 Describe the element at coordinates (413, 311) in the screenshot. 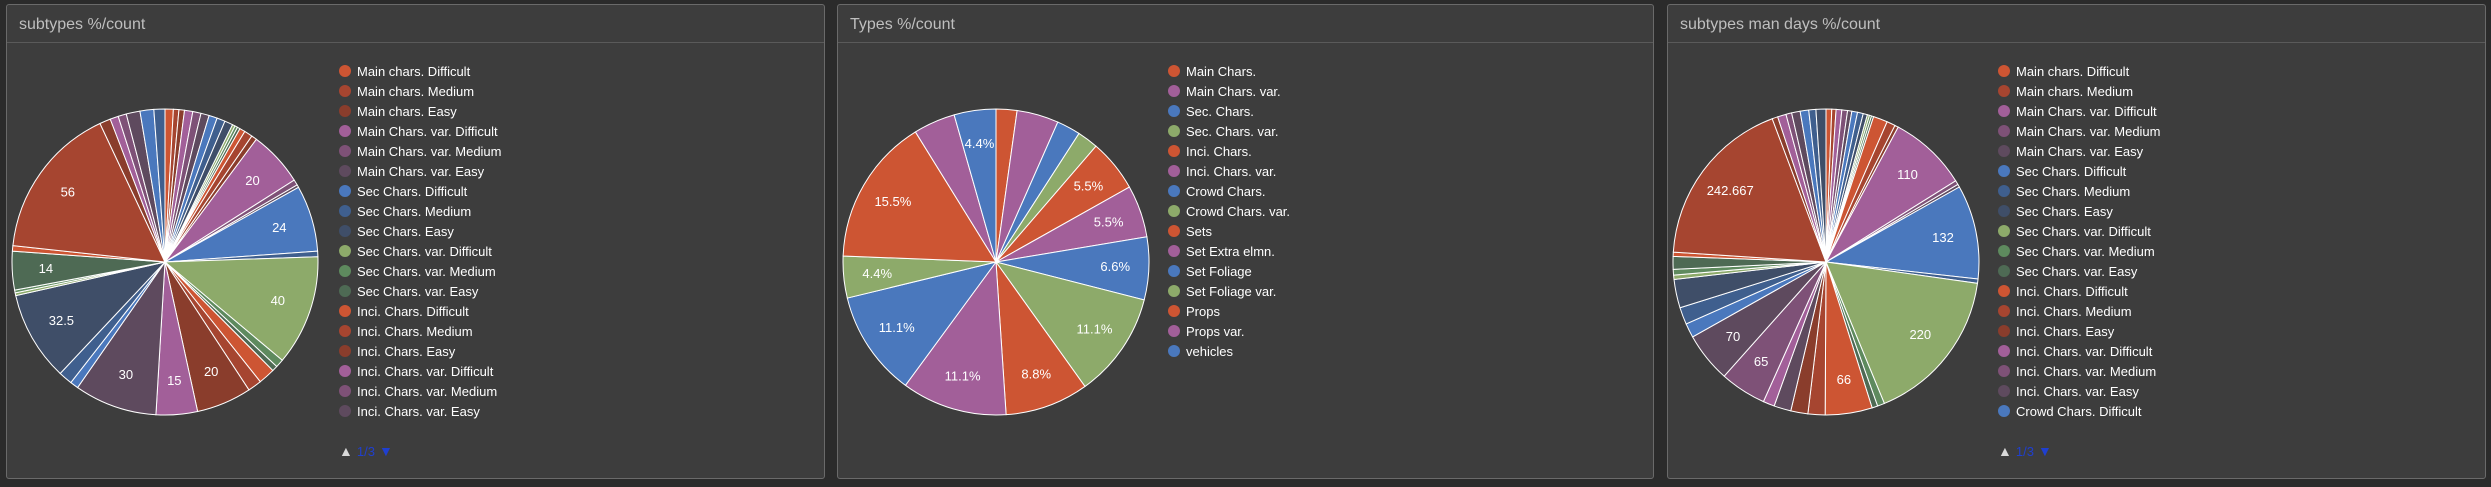

I see `legend-label: Inci. Chars. Difficult` at that location.